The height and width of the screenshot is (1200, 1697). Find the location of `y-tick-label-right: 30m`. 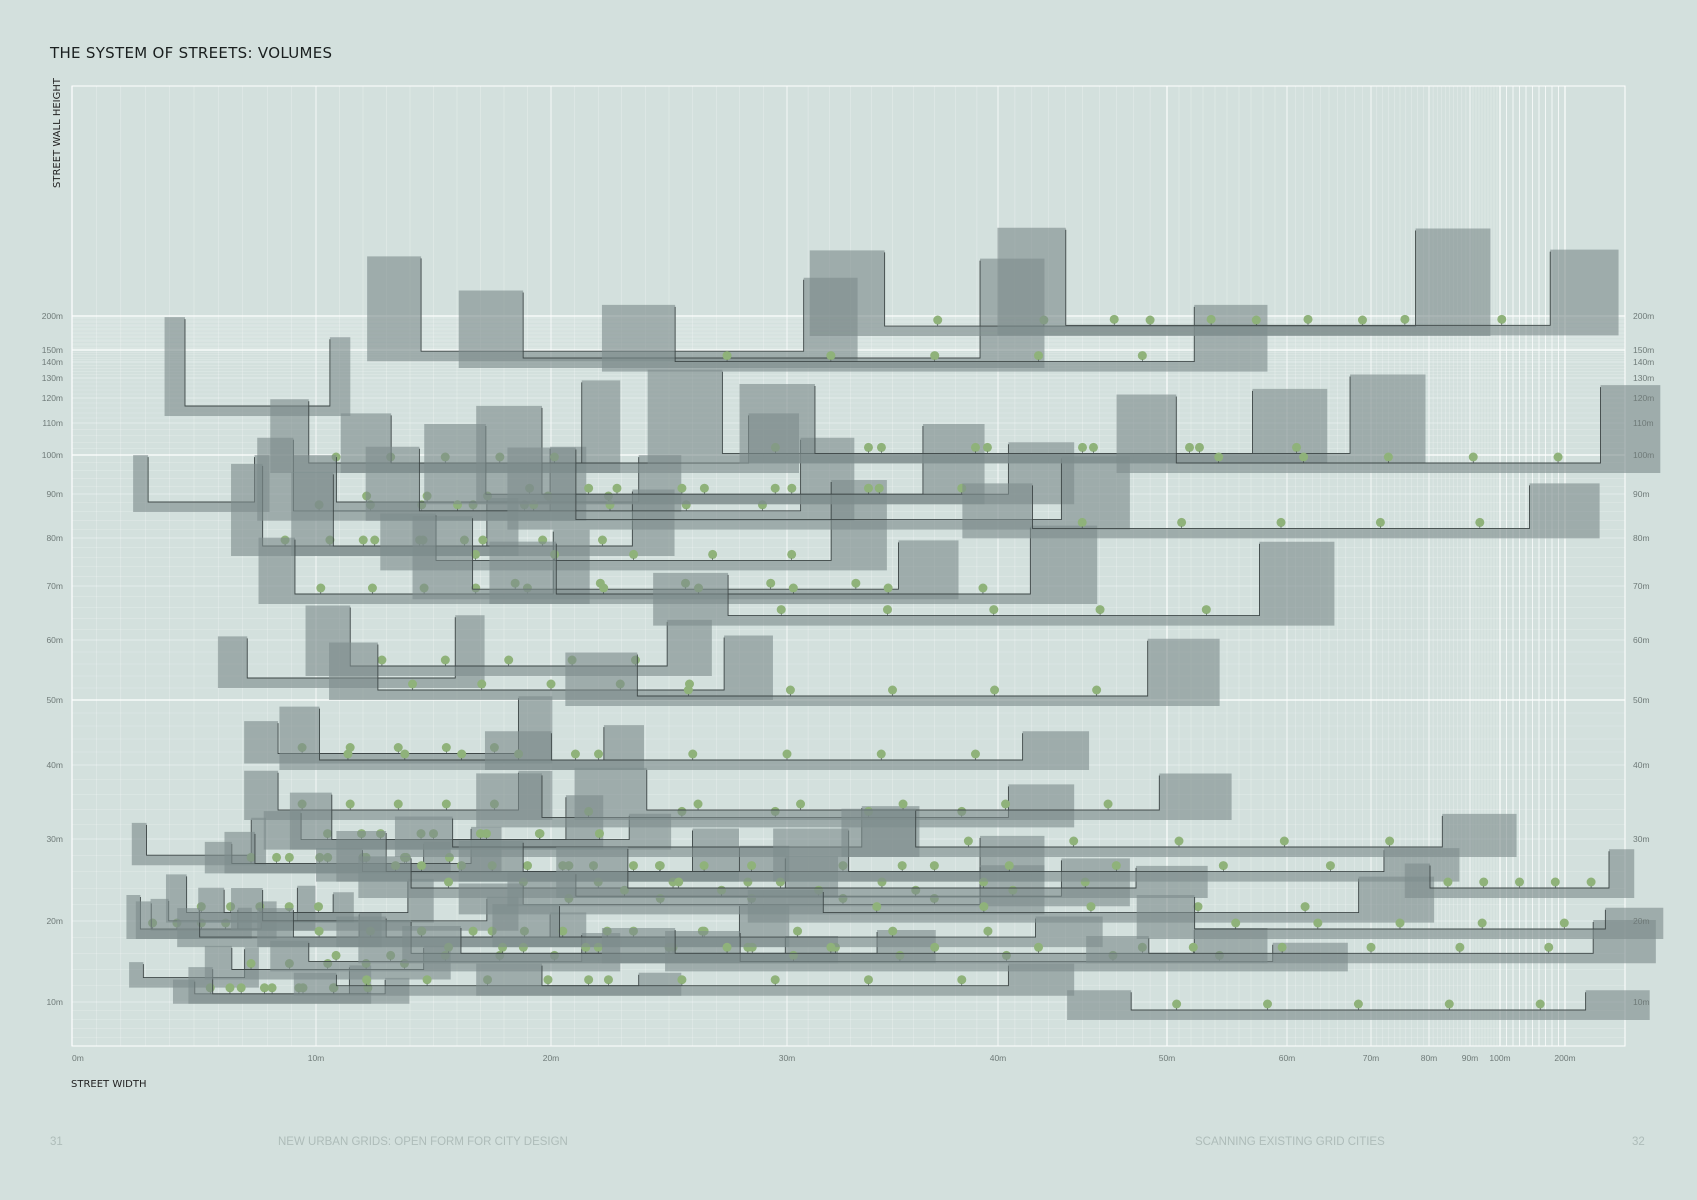

y-tick-label-right: 30m is located at coordinates (1641, 839).